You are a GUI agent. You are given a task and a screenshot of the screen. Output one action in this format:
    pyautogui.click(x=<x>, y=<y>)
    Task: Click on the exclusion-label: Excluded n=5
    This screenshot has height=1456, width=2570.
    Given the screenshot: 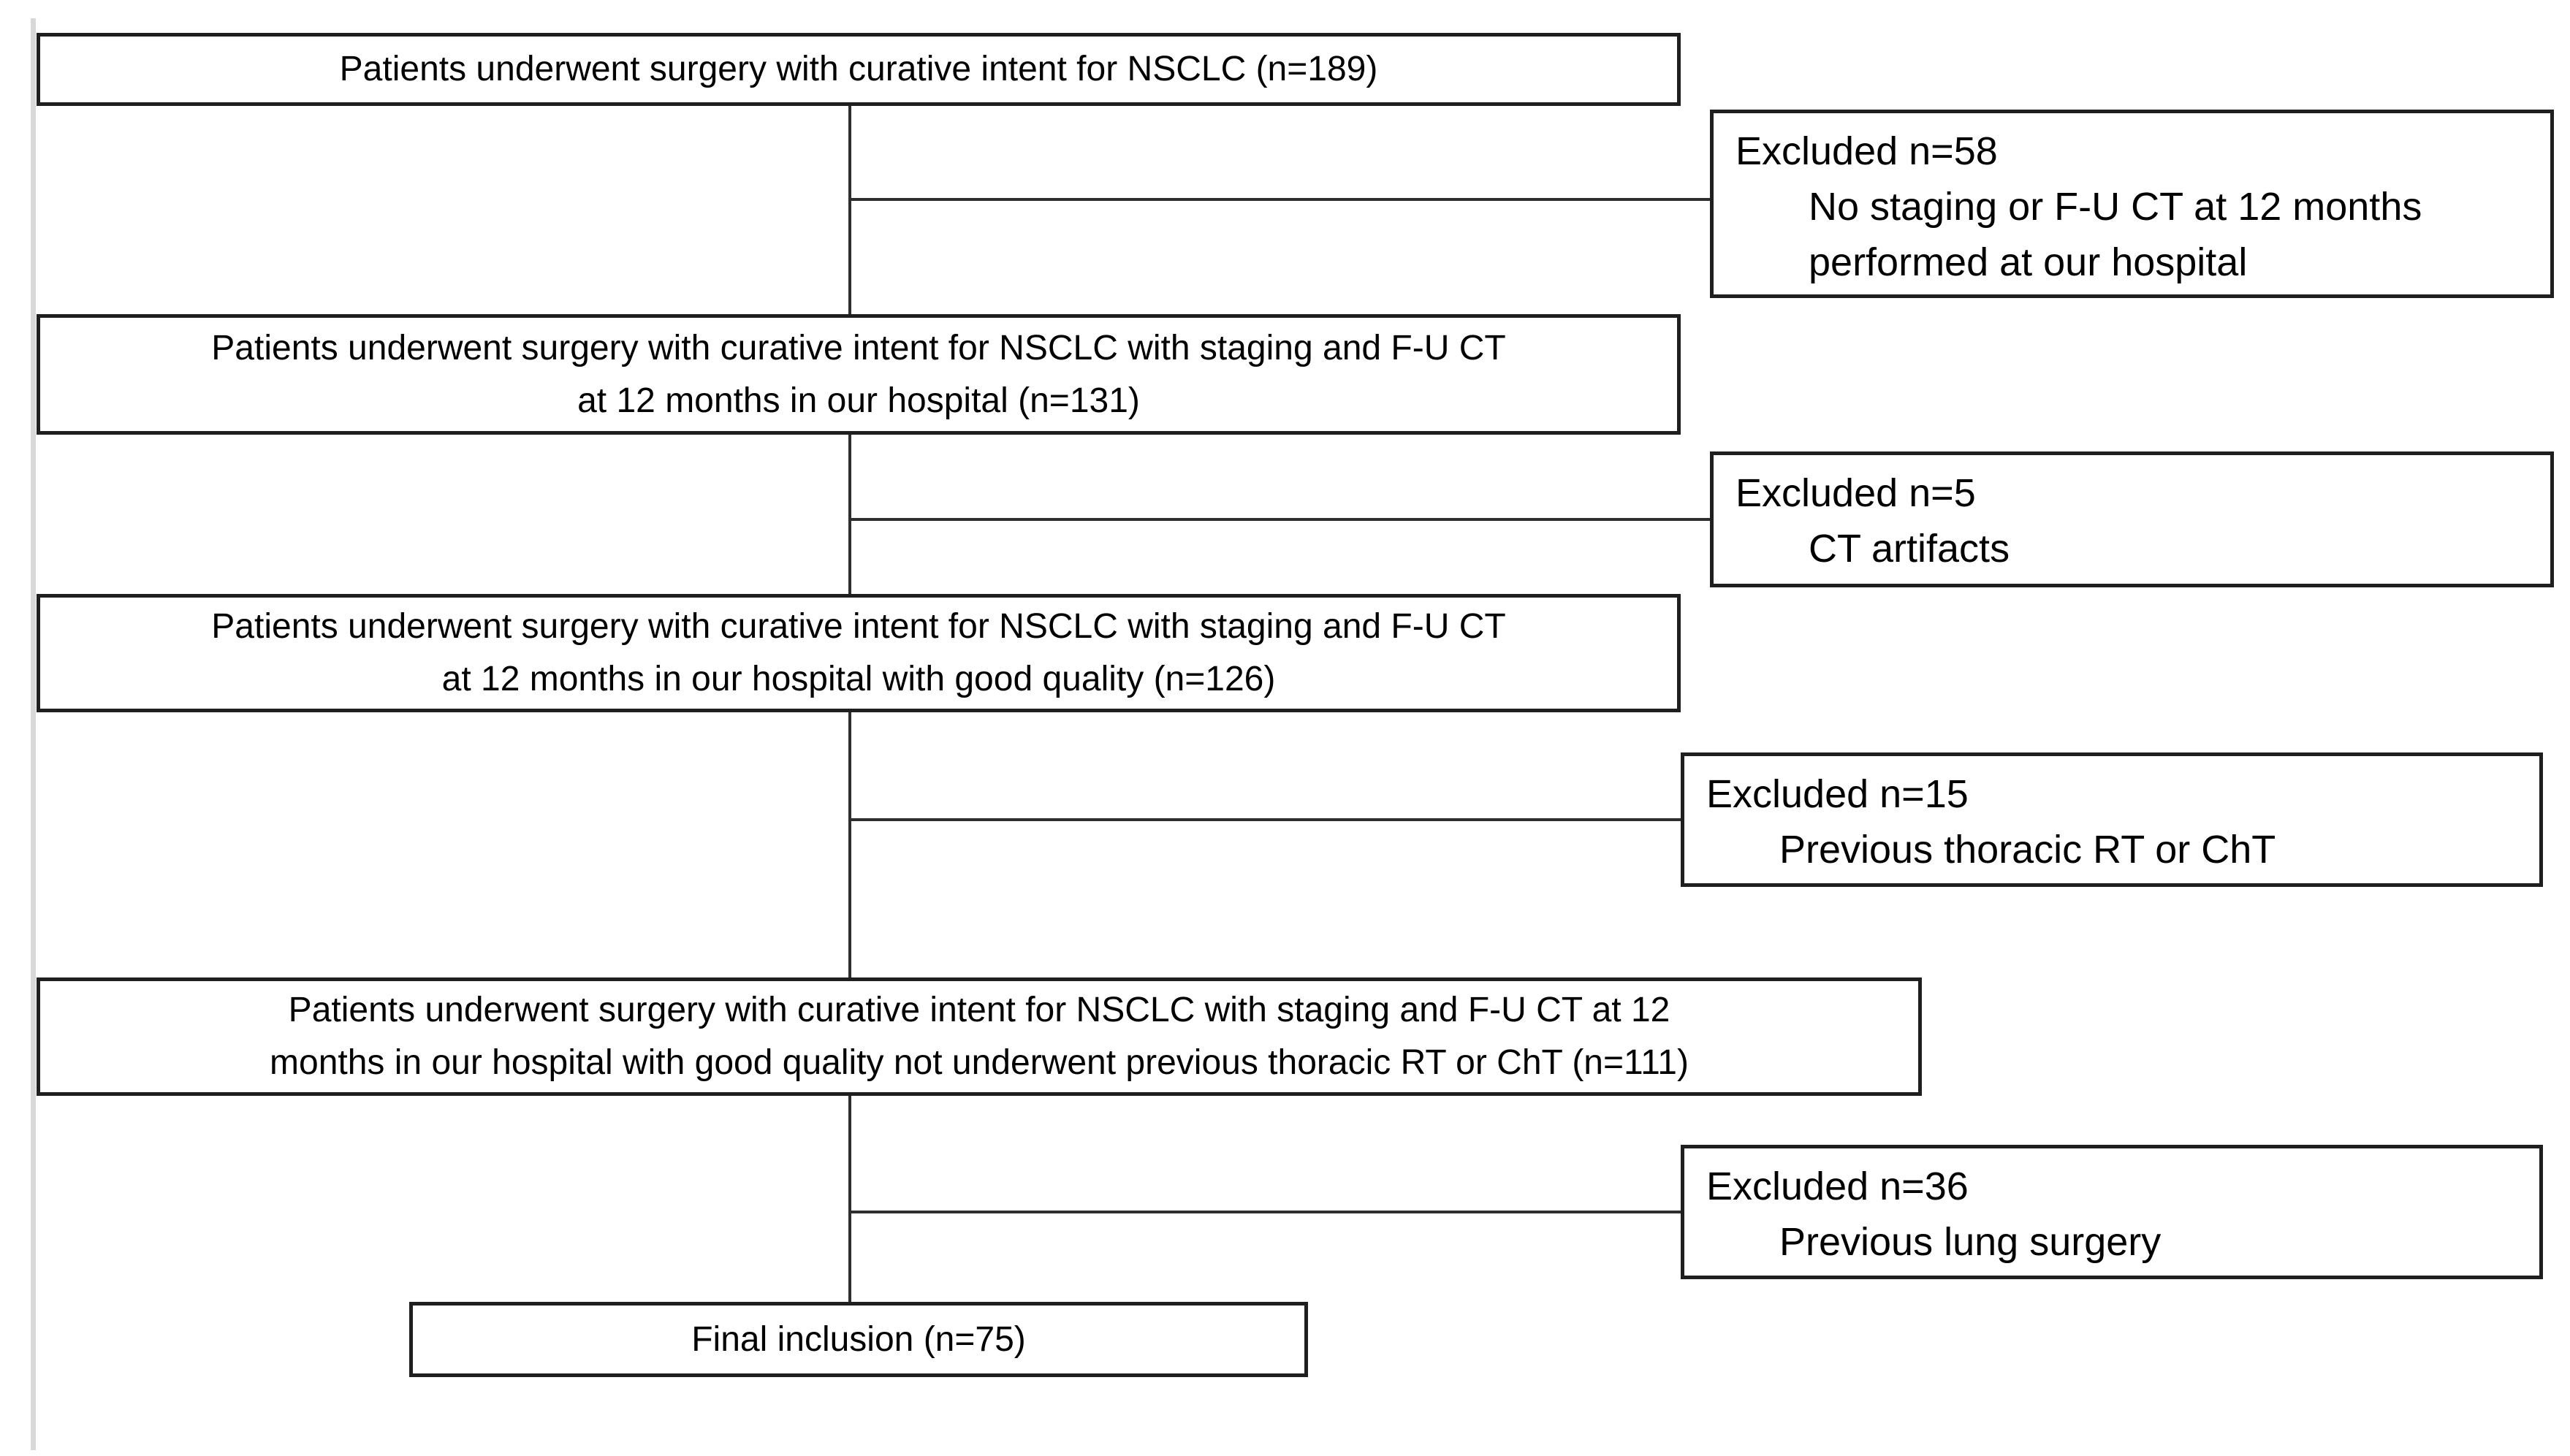 What is the action you would take?
    pyautogui.click(x=1855, y=493)
    